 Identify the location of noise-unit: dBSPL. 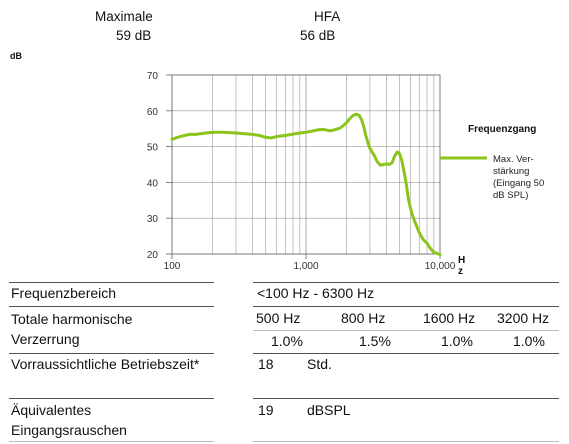
(329, 410).